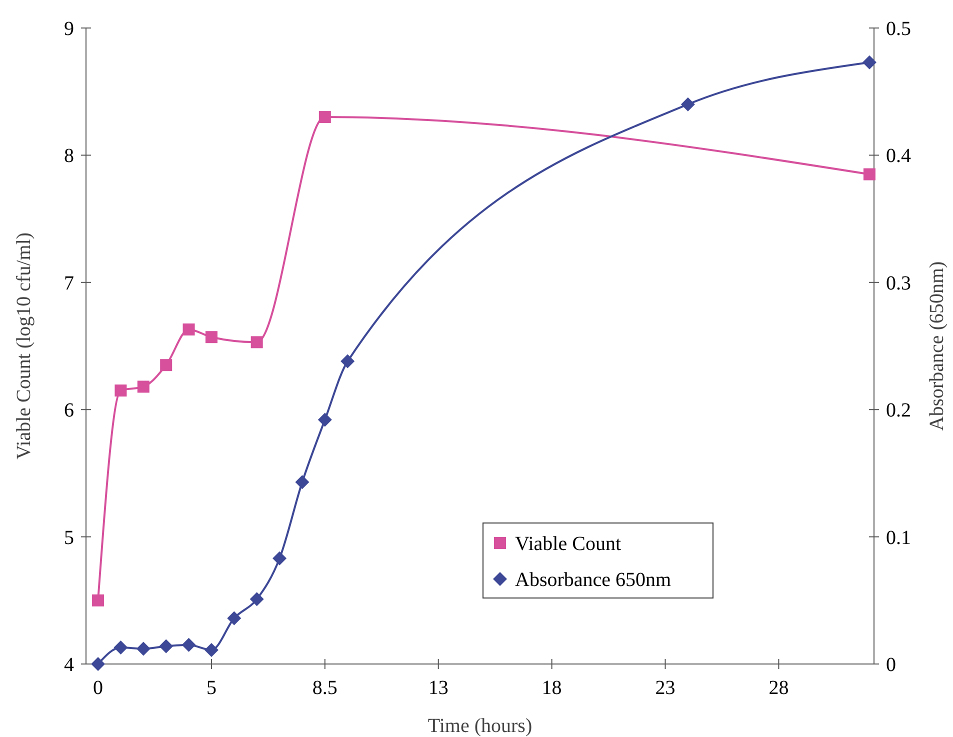 The height and width of the screenshot is (737, 953). Describe the element at coordinates (211, 688) in the screenshot. I see `x-tick-label: 5` at that location.